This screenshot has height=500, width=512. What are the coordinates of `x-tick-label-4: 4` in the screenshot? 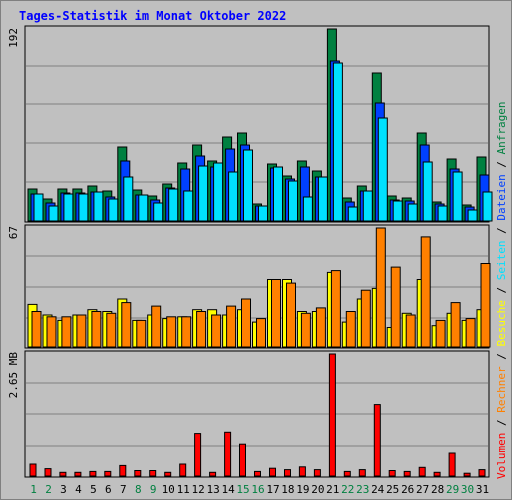 It's located at (78, 489).